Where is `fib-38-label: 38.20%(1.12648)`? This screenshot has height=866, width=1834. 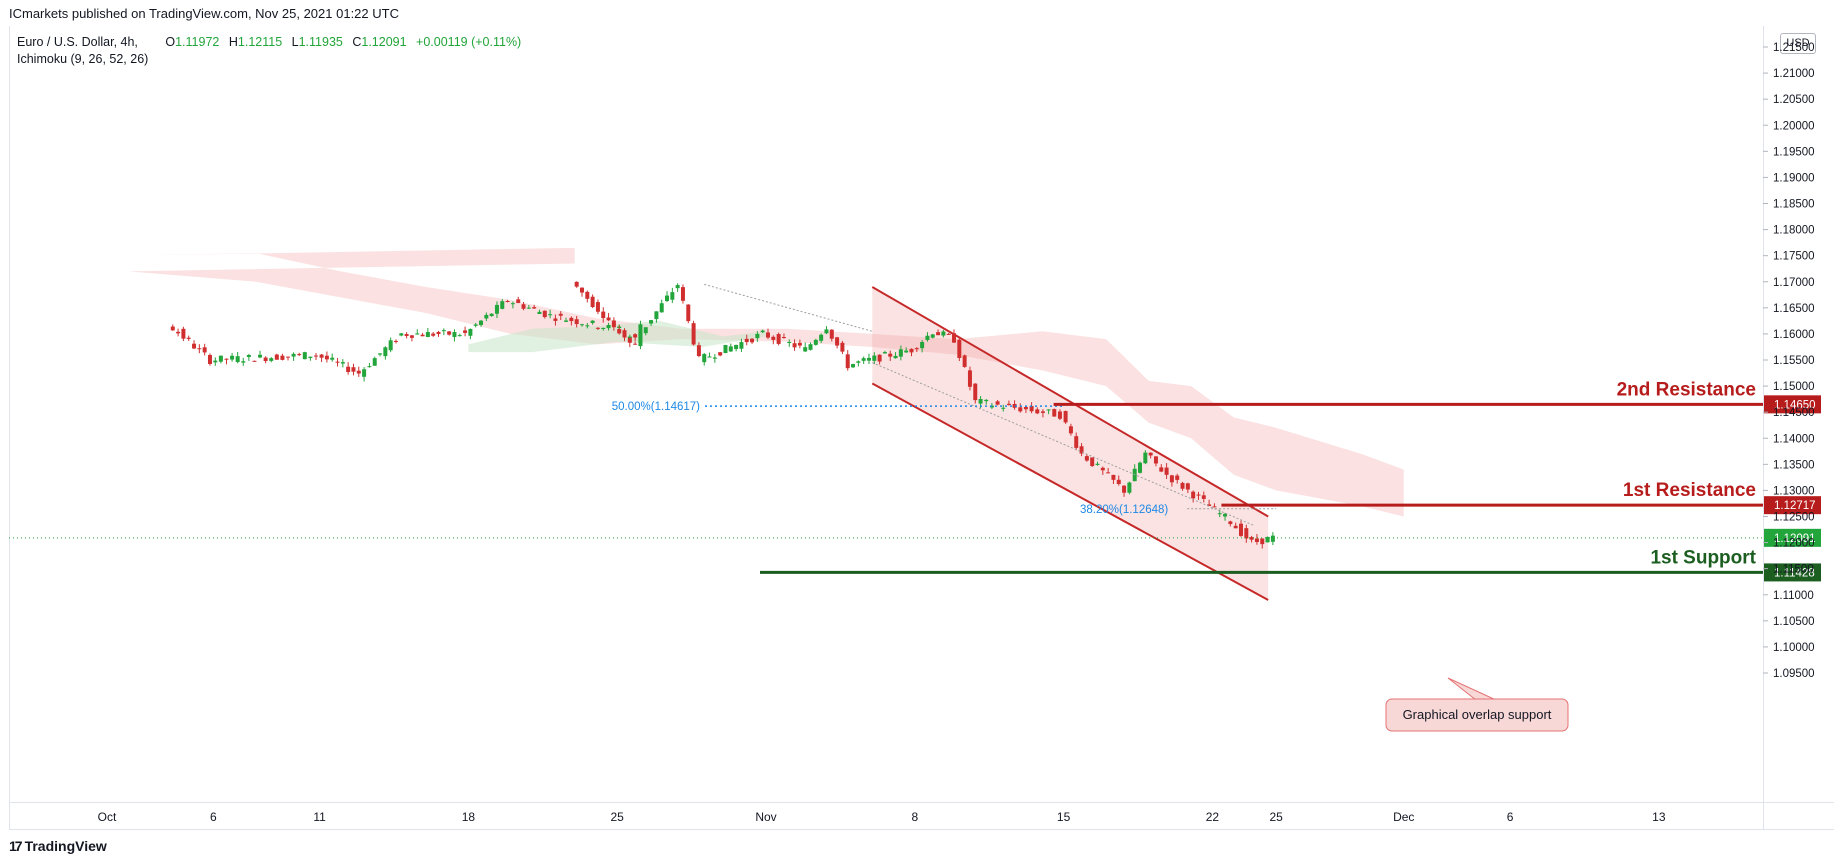 fib-38-label: 38.20%(1.12648) is located at coordinates (1124, 510).